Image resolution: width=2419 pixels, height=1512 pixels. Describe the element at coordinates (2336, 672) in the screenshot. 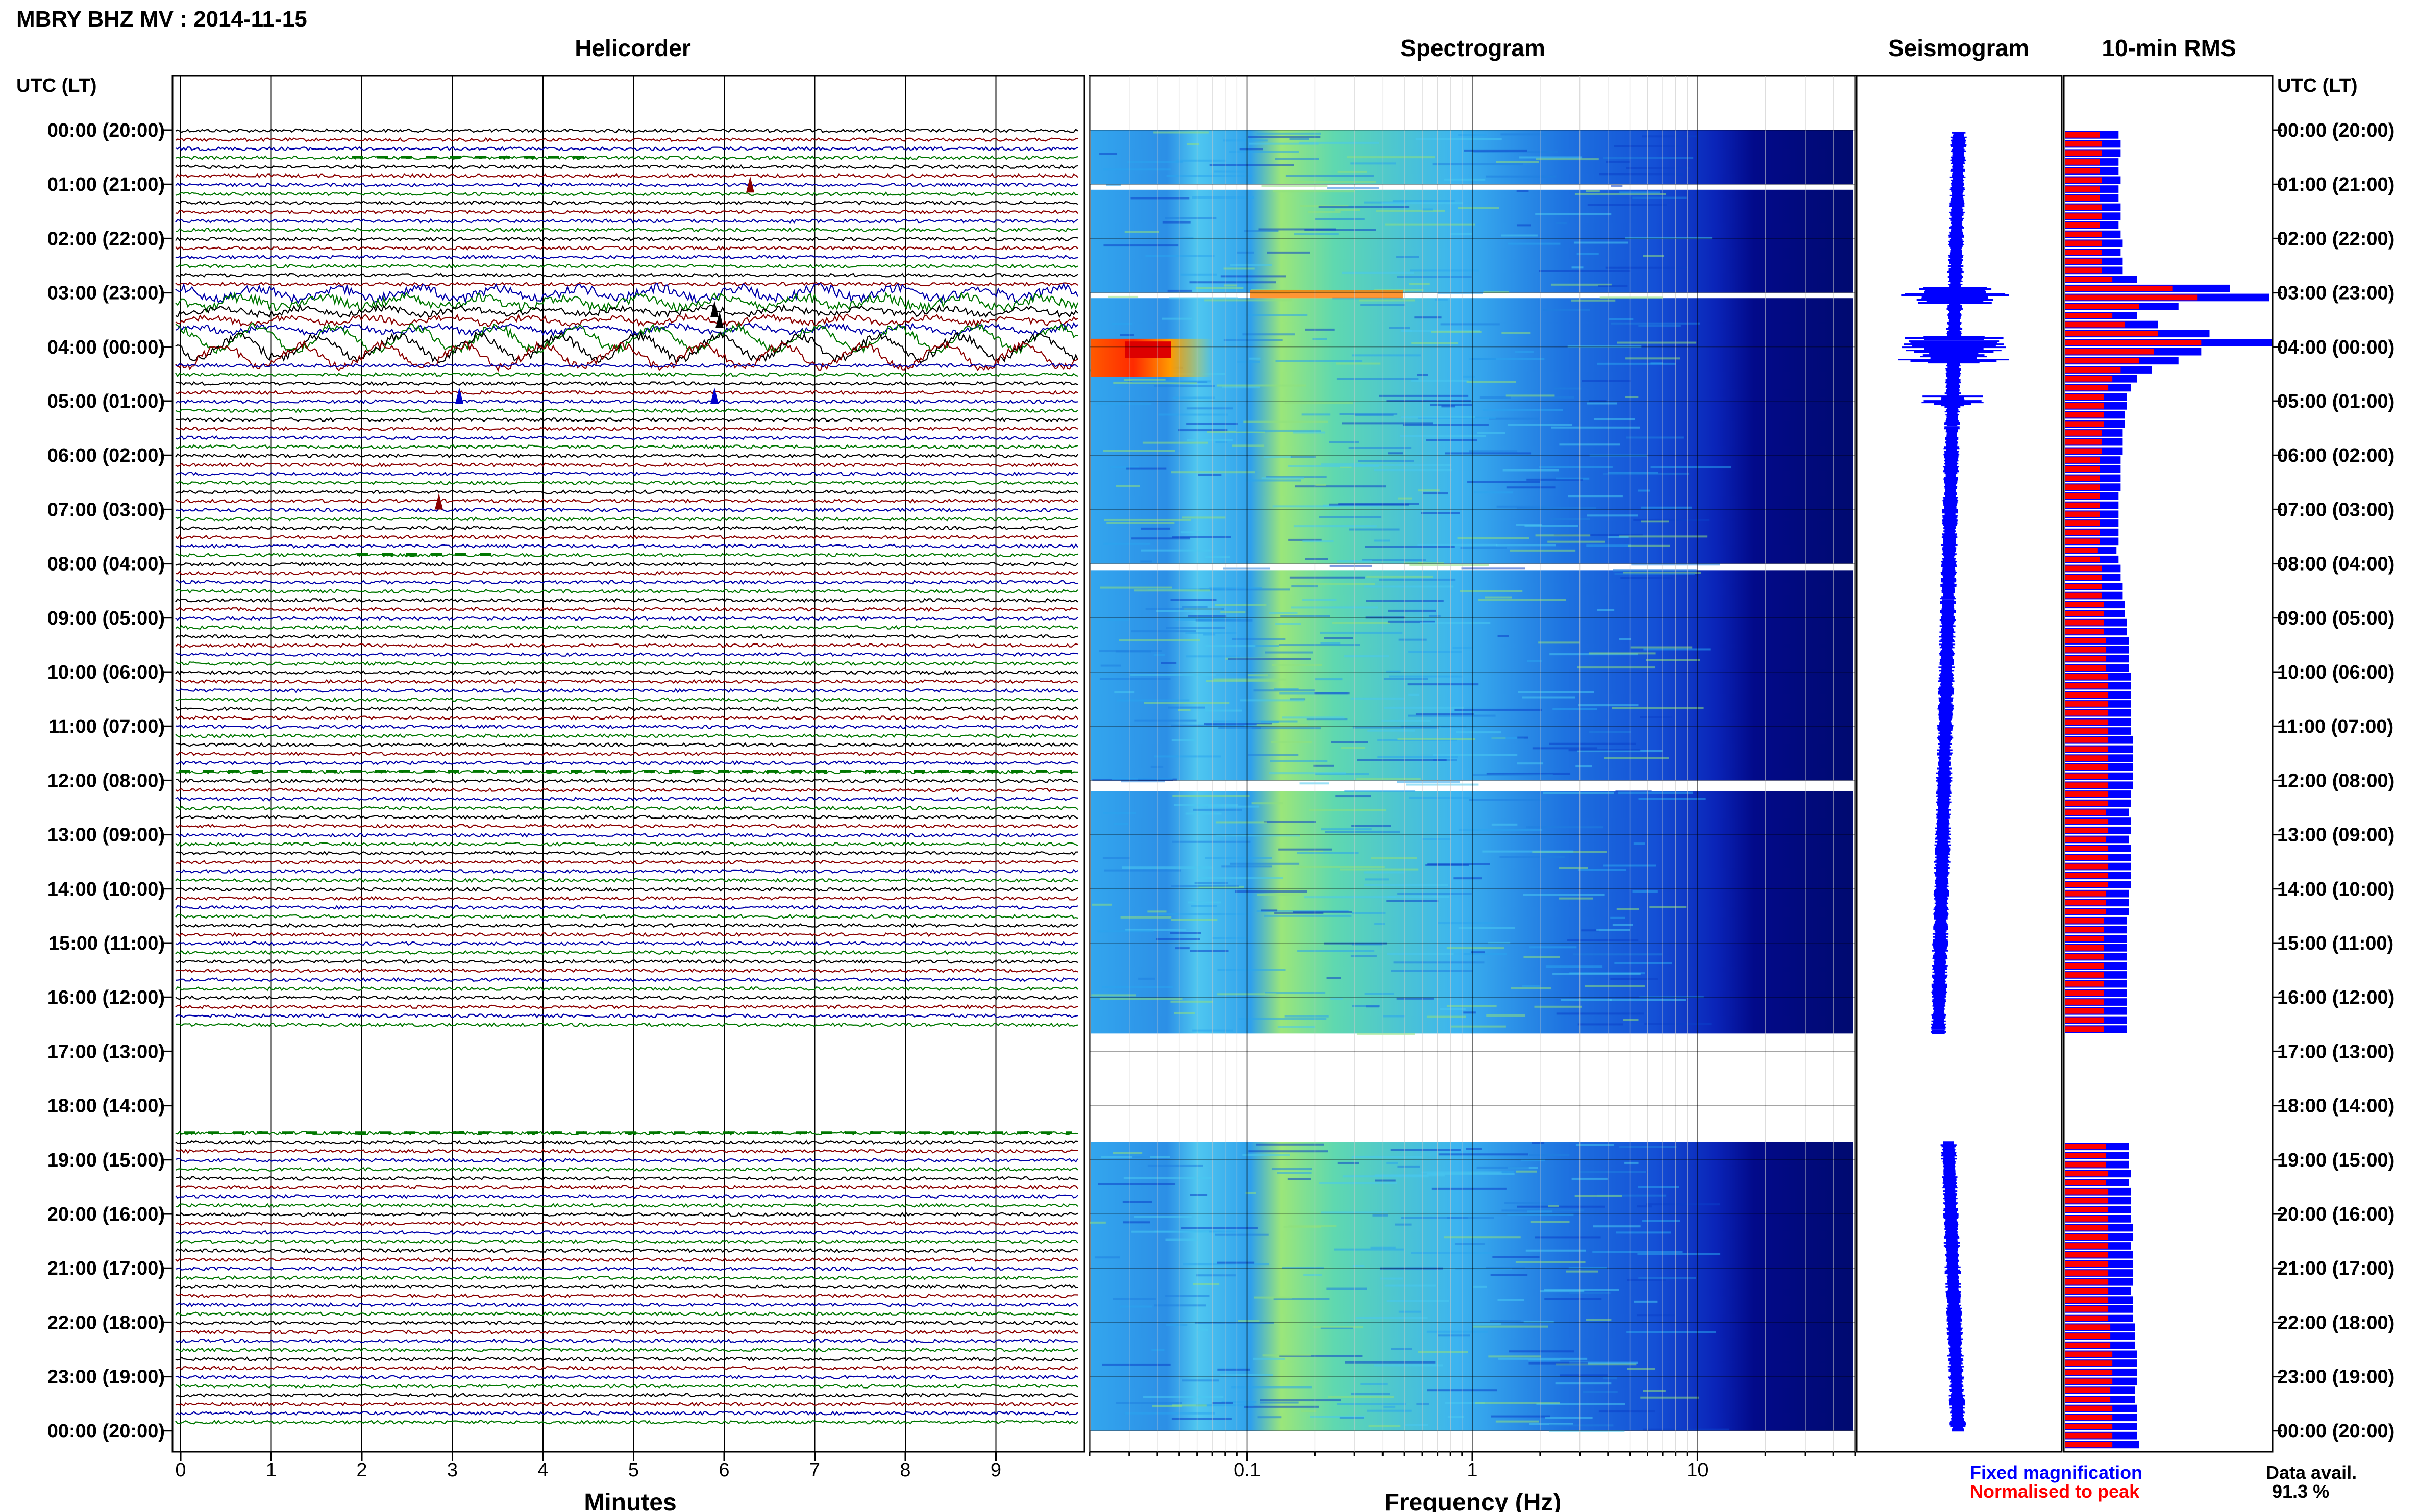

I see `time-tick-label: 10:00 (06:00)` at that location.